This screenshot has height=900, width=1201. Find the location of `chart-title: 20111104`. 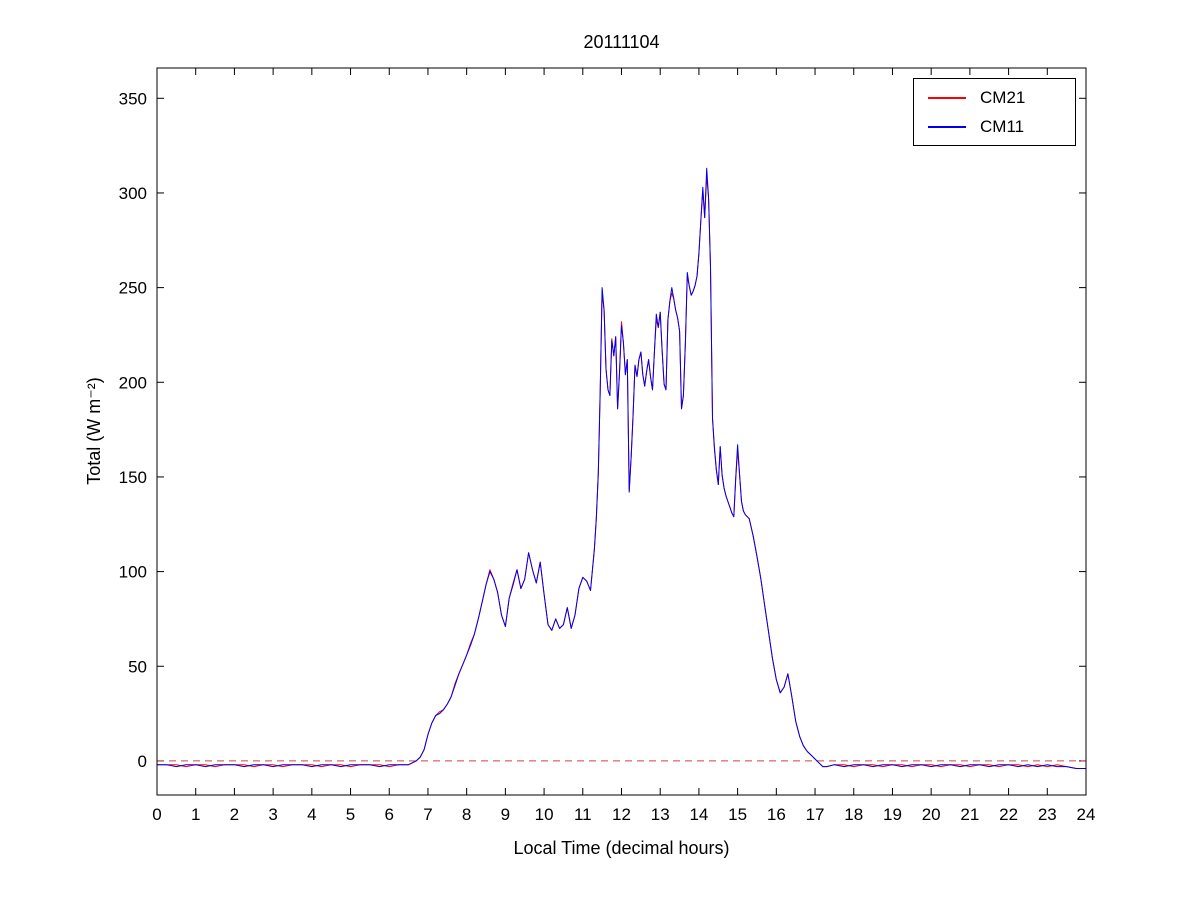

chart-title: 20111104 is located at coordinates (621, 42).